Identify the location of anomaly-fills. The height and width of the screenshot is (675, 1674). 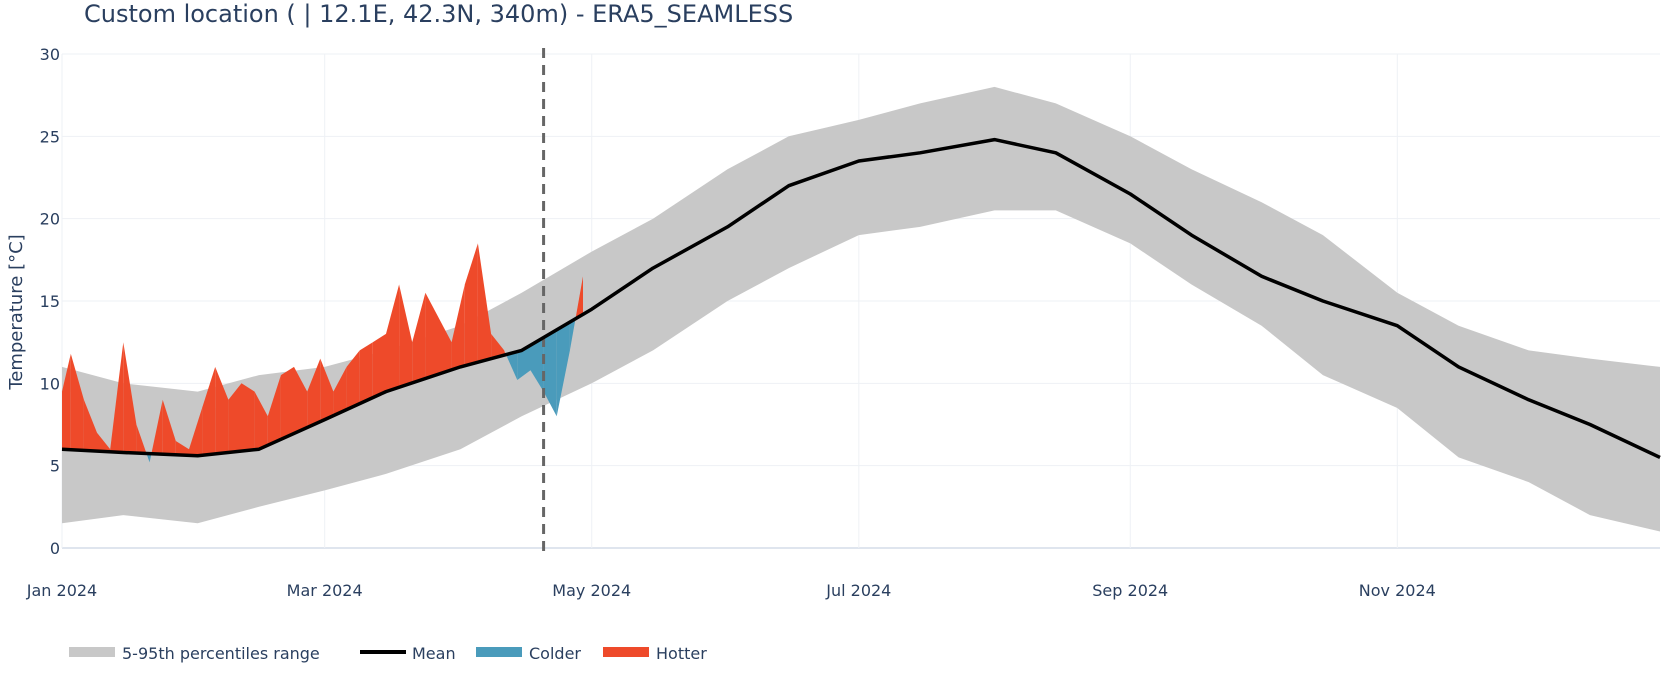
(322, 353).